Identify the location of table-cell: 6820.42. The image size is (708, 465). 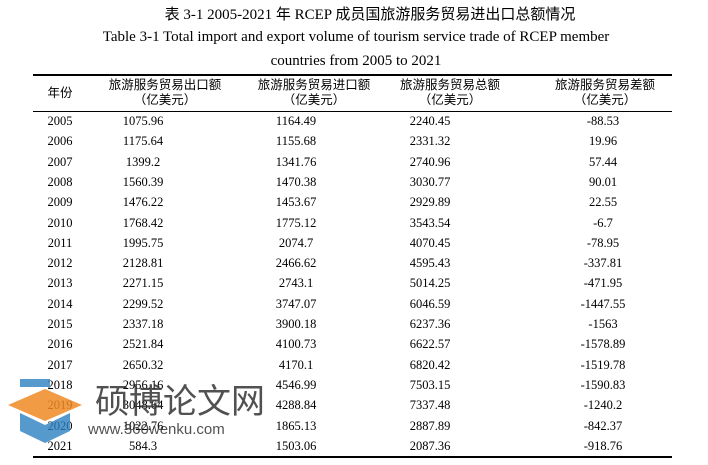
(430, 364).